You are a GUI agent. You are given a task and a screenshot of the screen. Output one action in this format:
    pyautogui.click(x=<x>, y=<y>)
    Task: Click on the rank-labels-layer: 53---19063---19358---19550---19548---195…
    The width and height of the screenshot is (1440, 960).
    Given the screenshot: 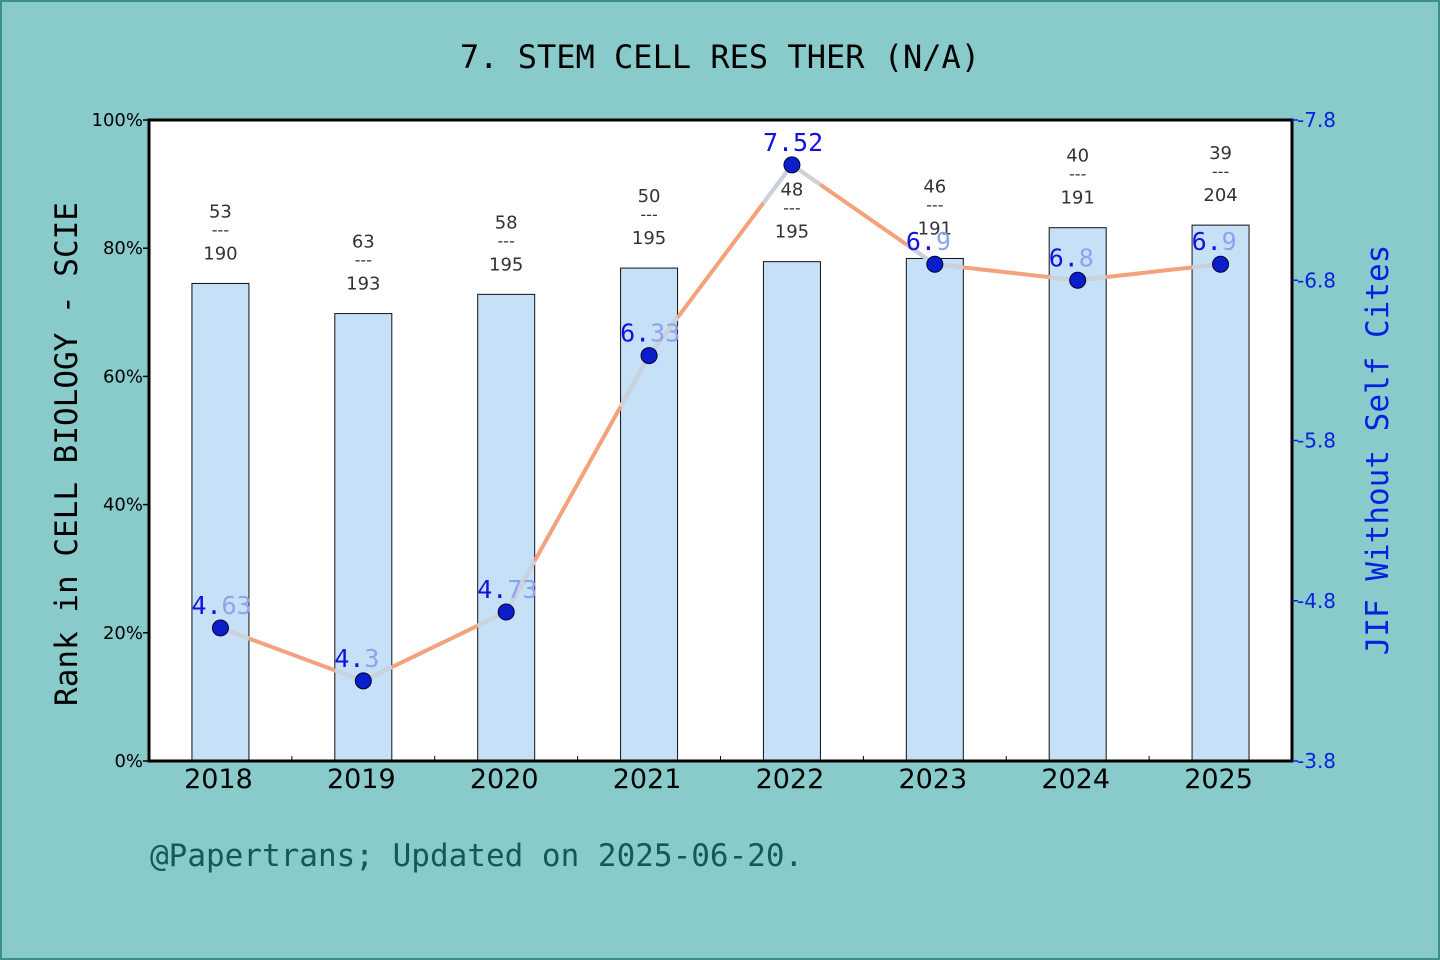 What is the action you would take?
    pyautogui.click(x=720, y=218)
    